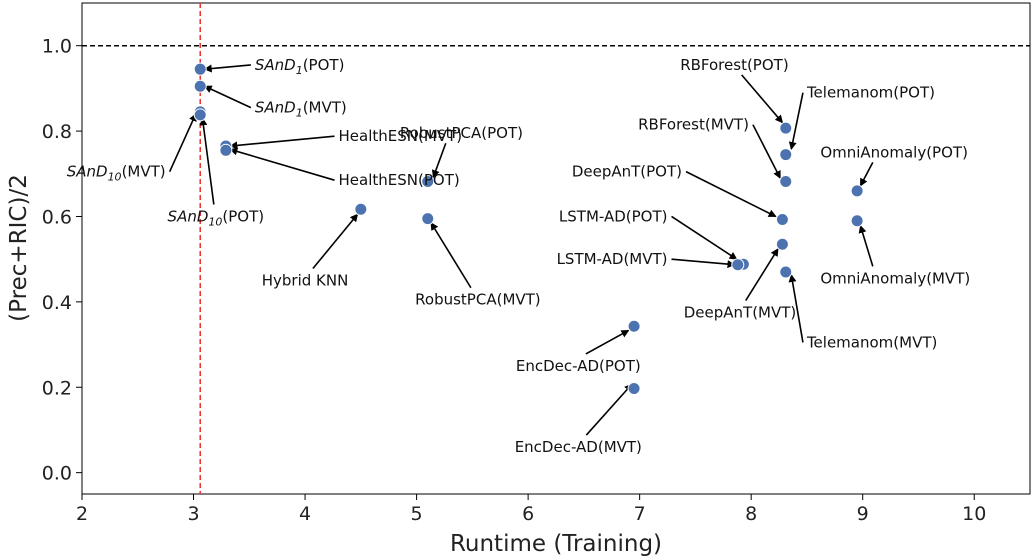 This screenshot has width=1035, height=558. I want to click on x-tick-label: 9, so click(863, 514).